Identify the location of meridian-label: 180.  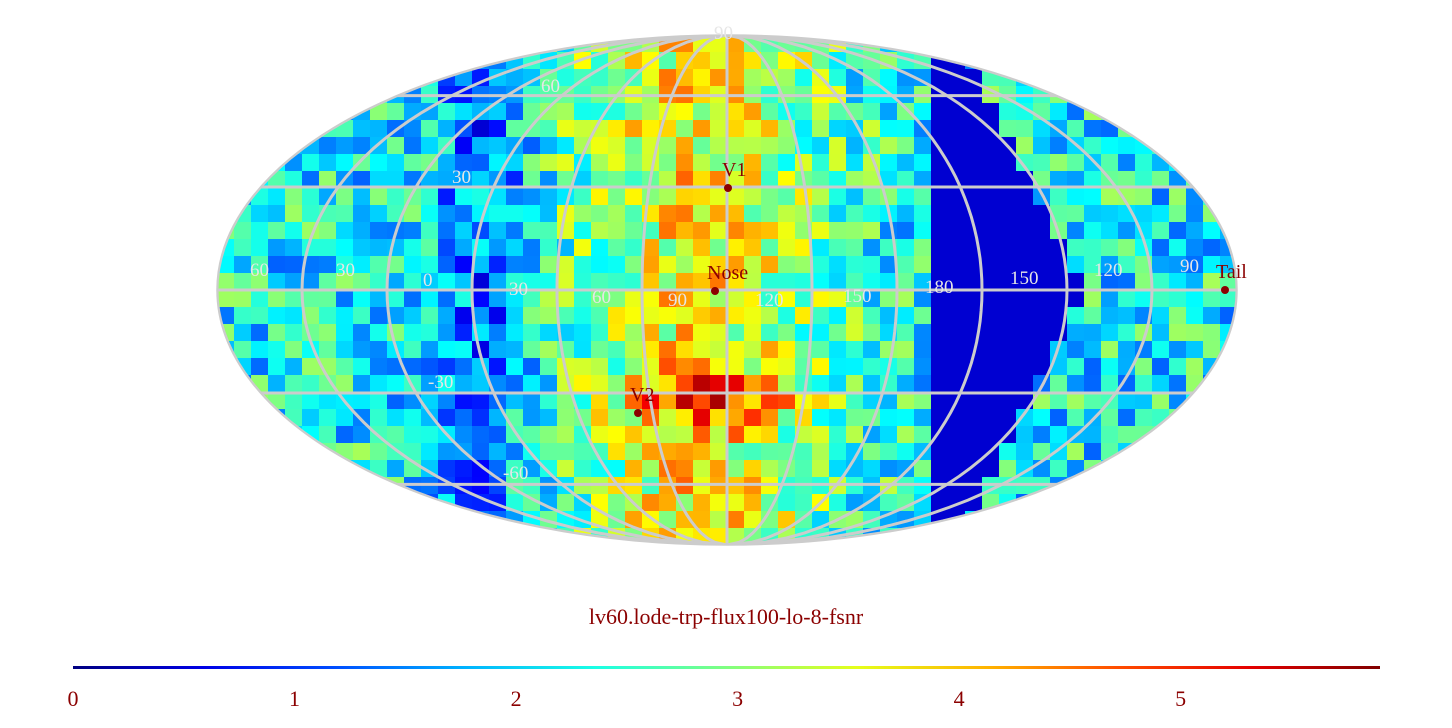
(939, 287).